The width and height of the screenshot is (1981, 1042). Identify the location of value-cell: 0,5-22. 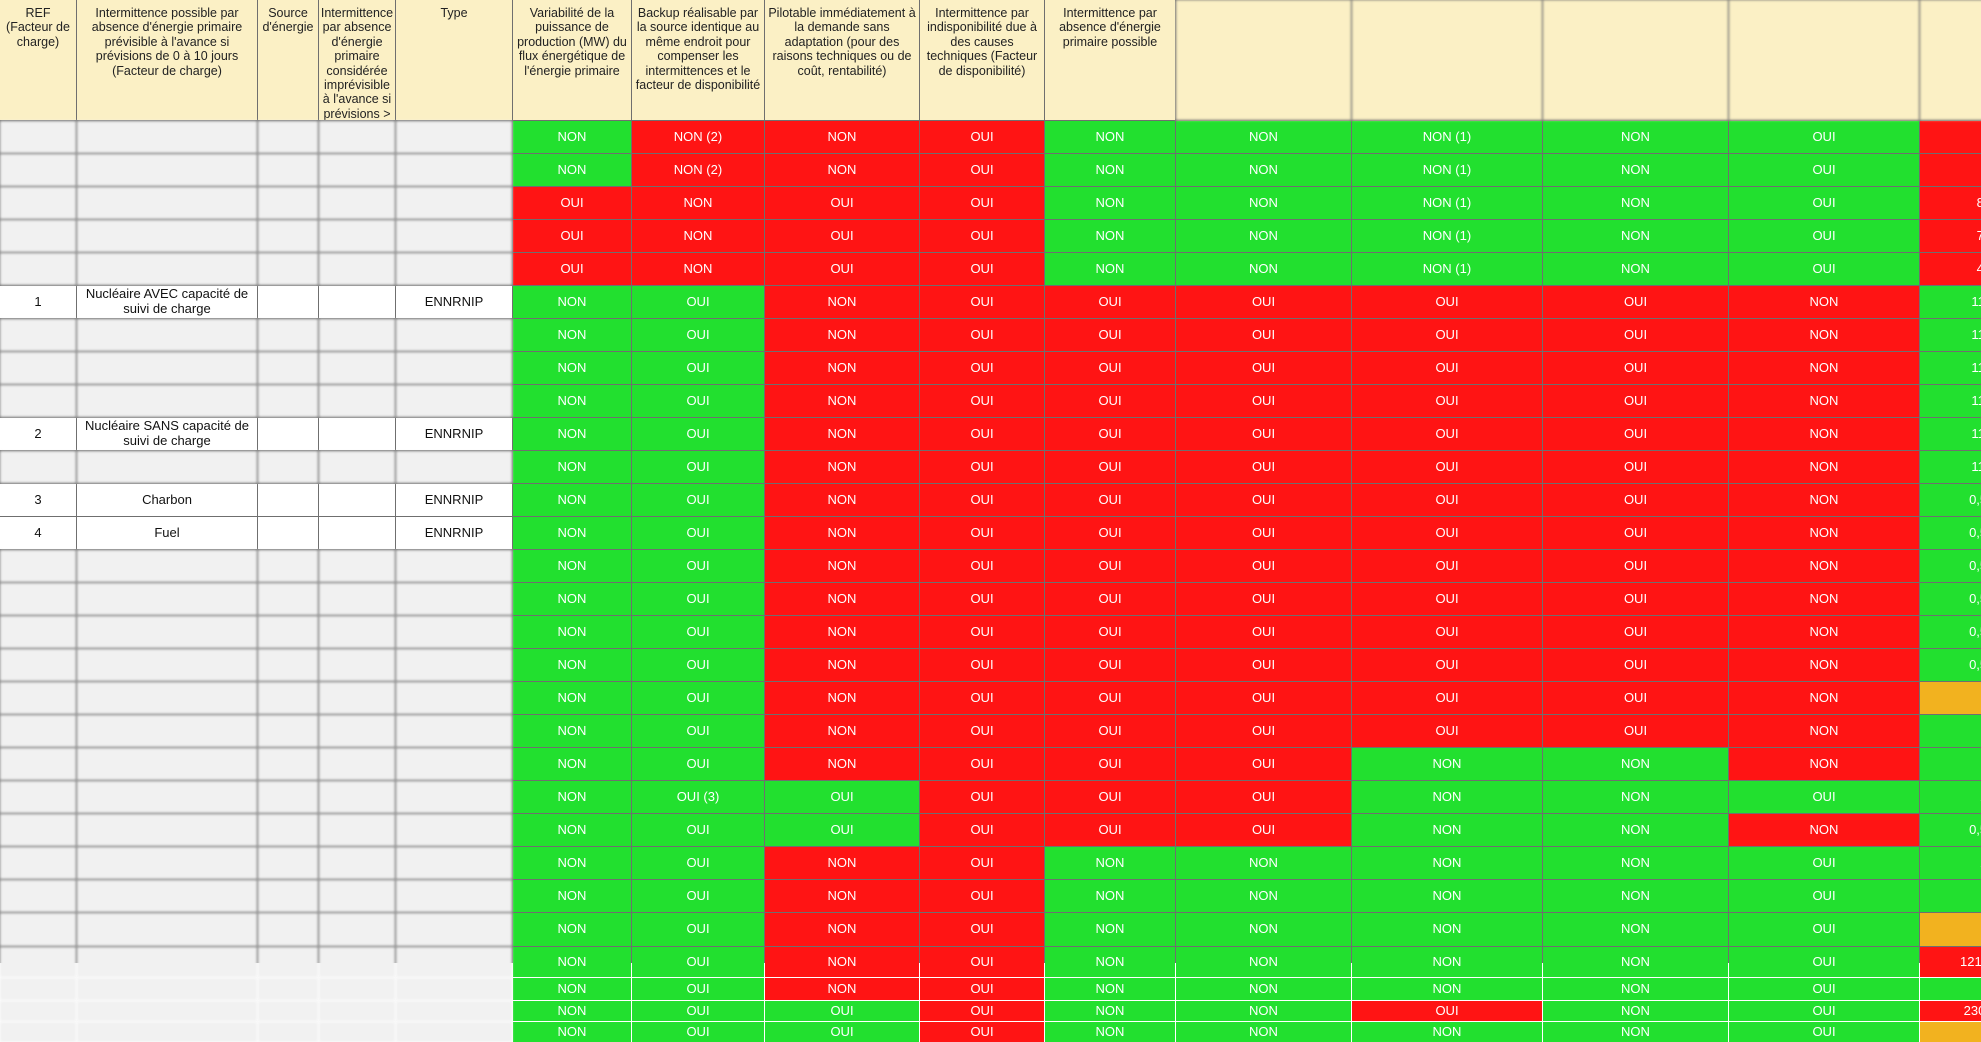
(1950, 632).